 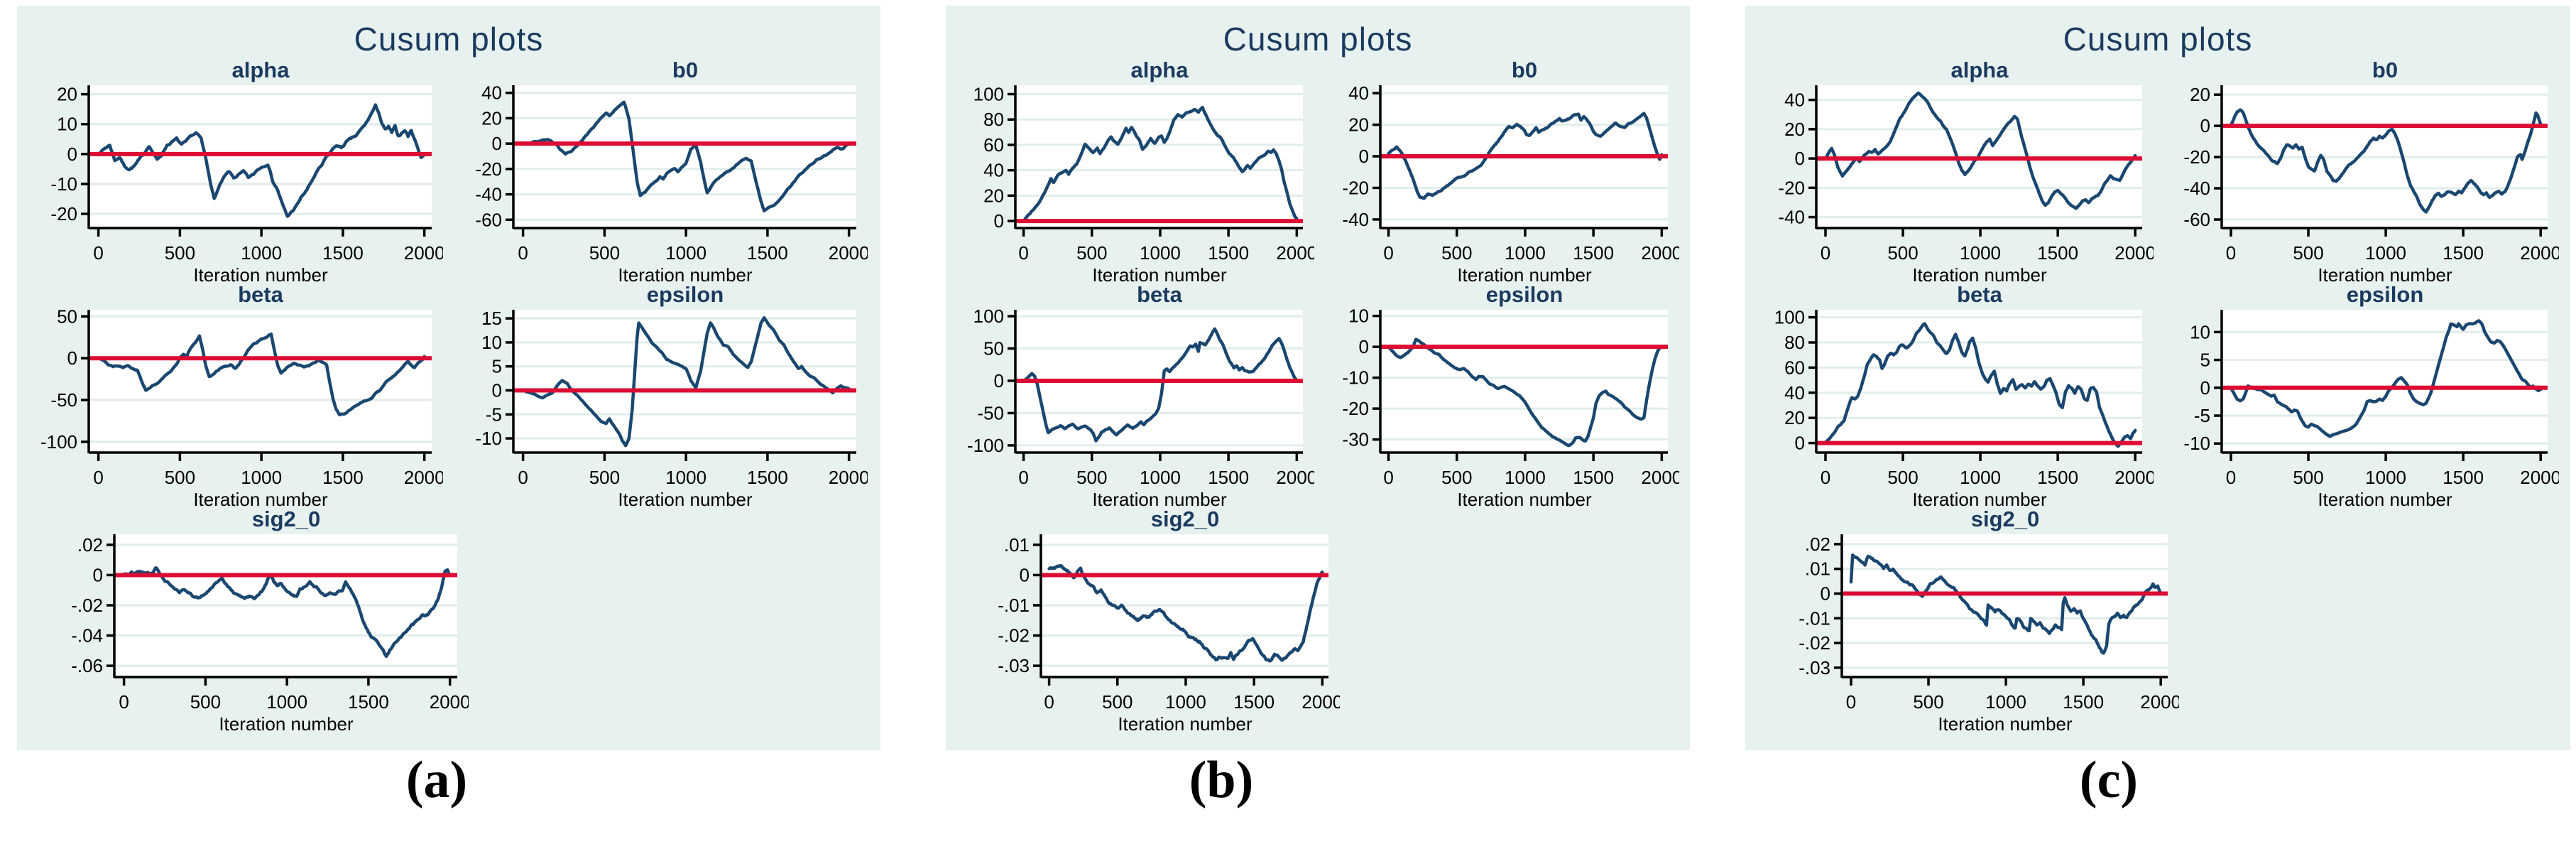 I want to click on svg-text: .02, so click(x=90, y=545).